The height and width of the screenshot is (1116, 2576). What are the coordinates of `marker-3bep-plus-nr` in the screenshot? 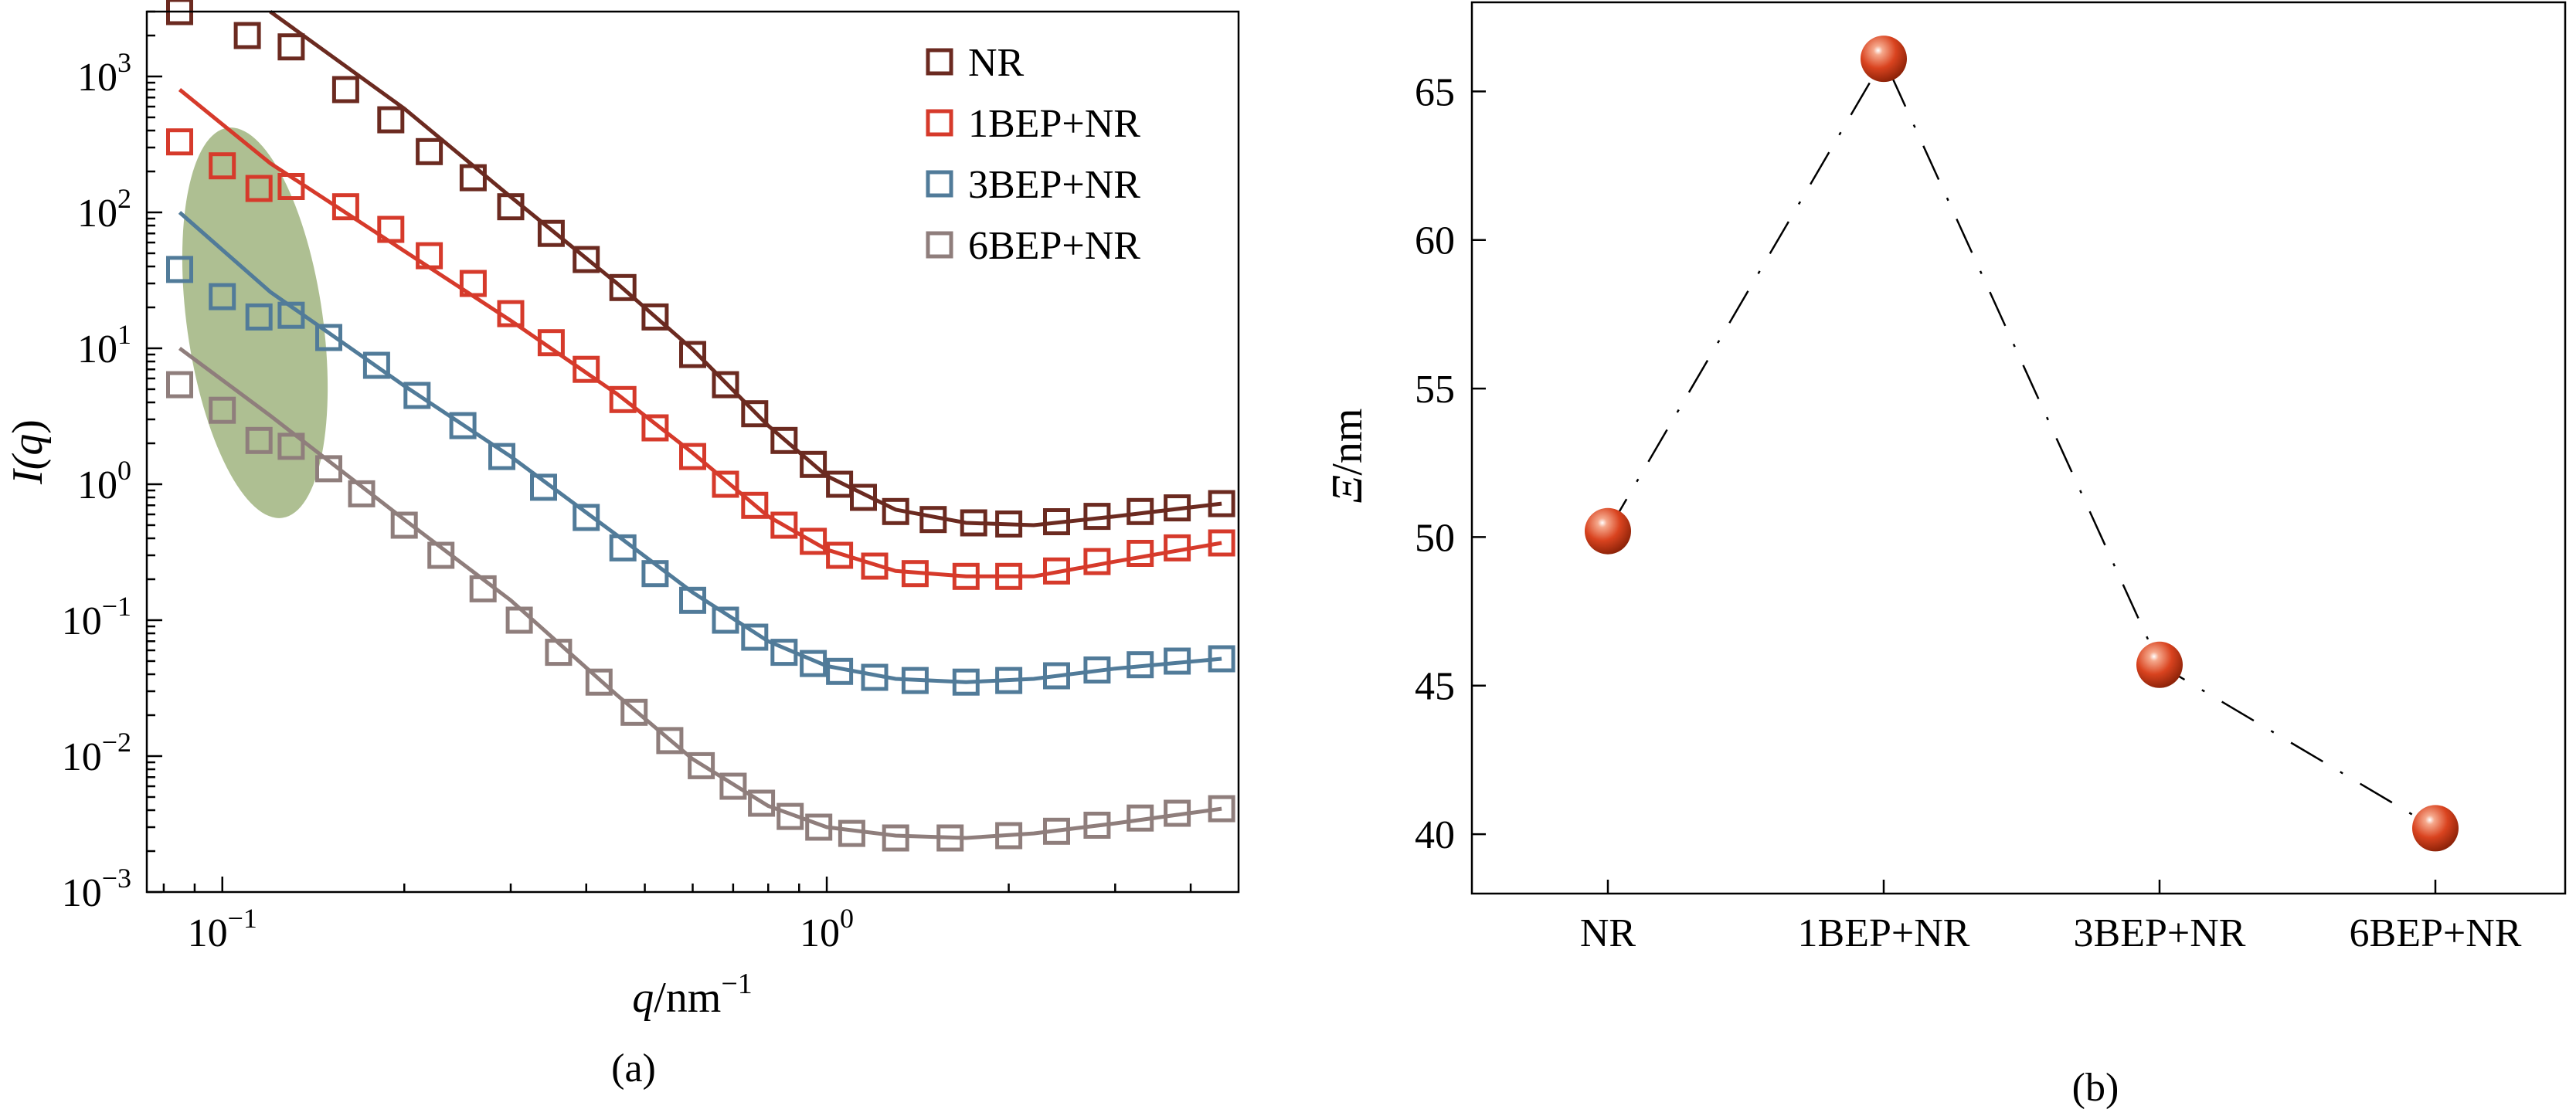 It's located at (2159, 664).